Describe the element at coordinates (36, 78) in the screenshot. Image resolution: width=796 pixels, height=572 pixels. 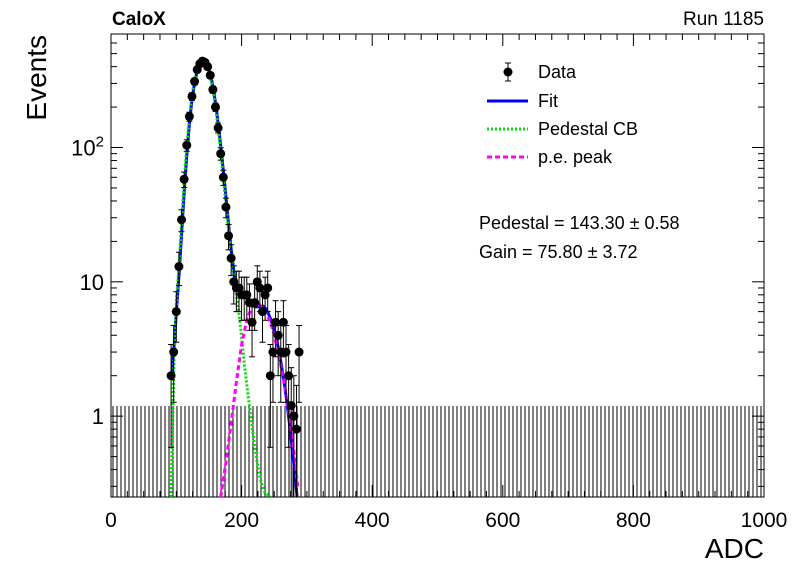
I see `y-axis-title: Events` at that location.